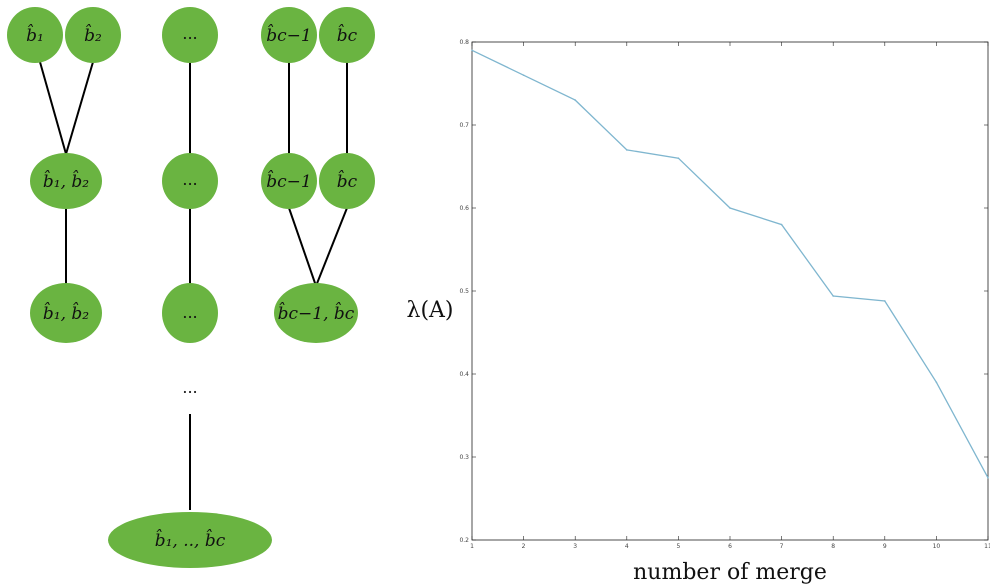 The width and height of the screenshot is (990, 588). Describe the element at coordinates (79, 108) in the screenshot. I see `edge-b2-merge` at that location.